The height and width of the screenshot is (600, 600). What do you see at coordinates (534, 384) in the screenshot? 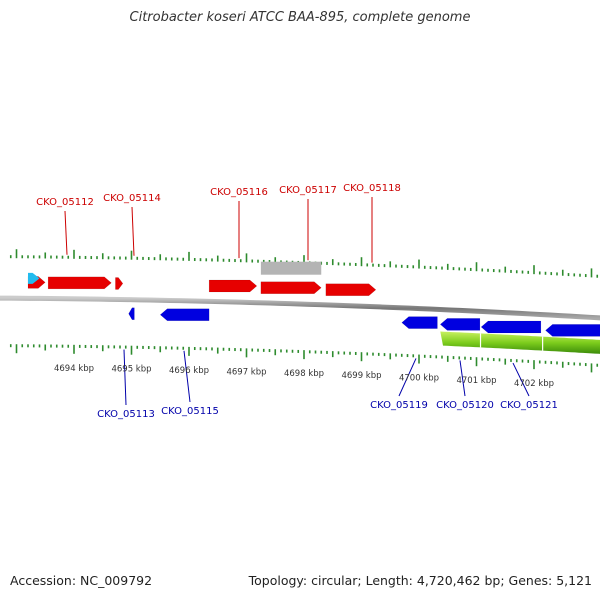
I see `scale-label: 4702 kbp` at bounding box center [534, 384].